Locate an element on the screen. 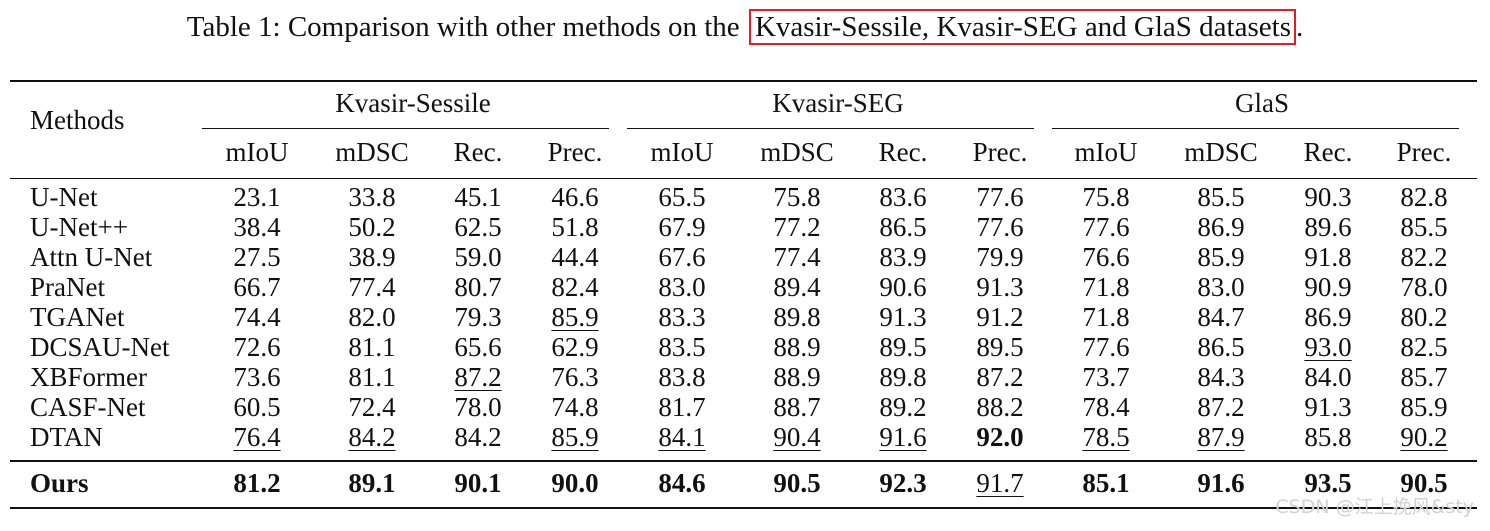 Image resolution: width=1490 pixels, height=531 pixels. cell-value: 89.2 is located at coordinates (903, 407).